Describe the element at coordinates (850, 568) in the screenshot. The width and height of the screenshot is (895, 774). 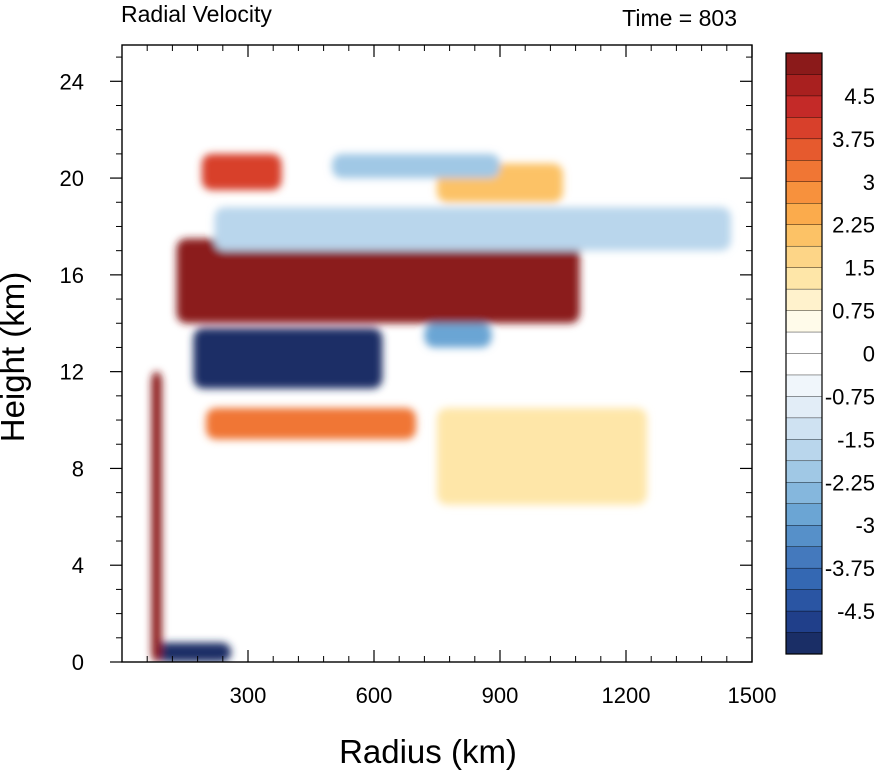
I see `colorbar-tick-label: -3.75` at that location.